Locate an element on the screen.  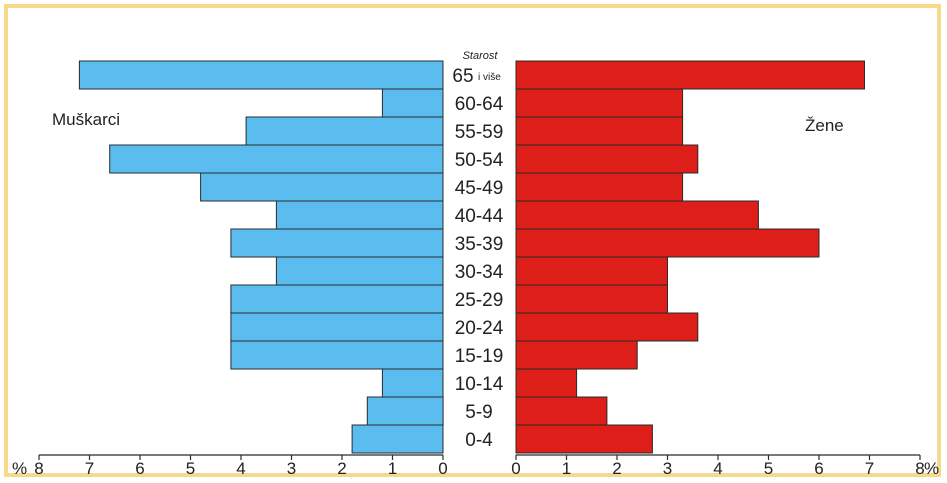
left-unit-label: % is located at coordinates (19, 468).